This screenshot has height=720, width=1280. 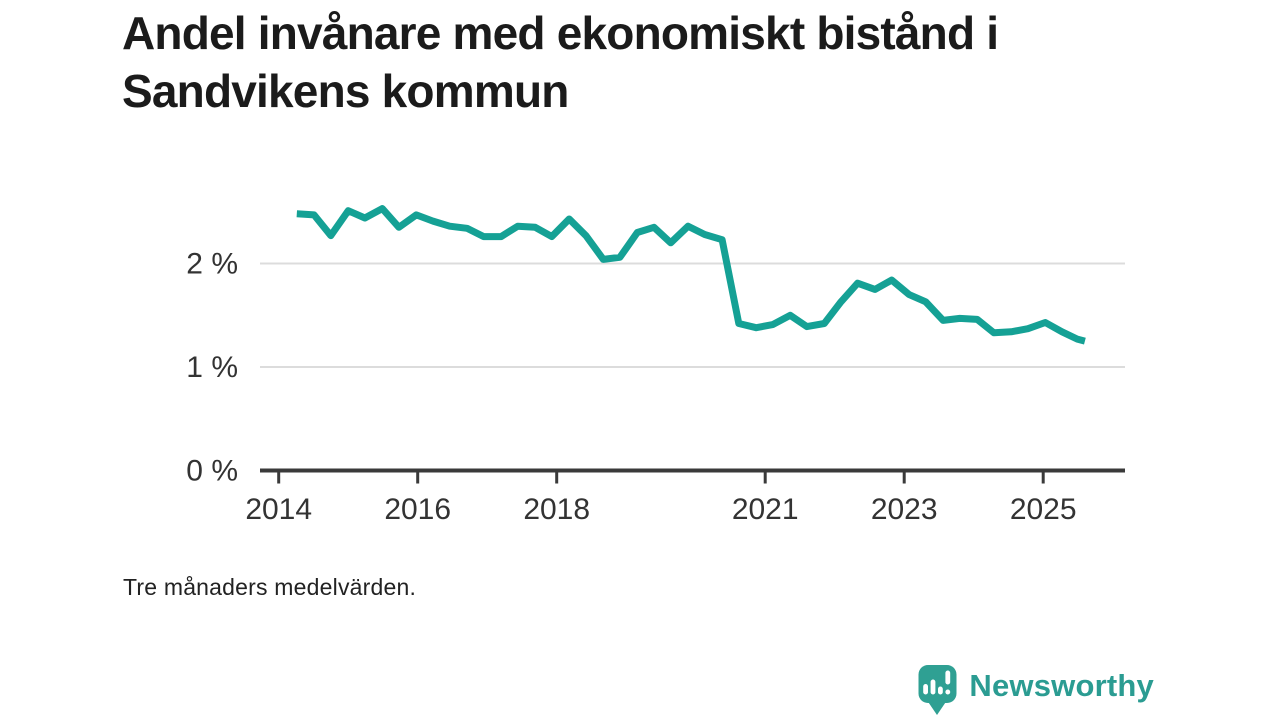 I want to click on newsworthy-logo: Newsworthy, so click(x=1035, y=691).